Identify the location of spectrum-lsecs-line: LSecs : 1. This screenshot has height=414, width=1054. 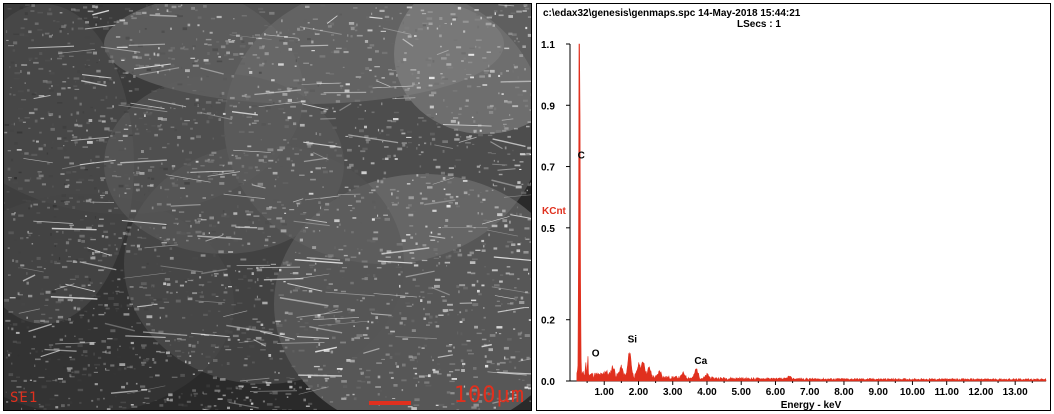
(759, 24).